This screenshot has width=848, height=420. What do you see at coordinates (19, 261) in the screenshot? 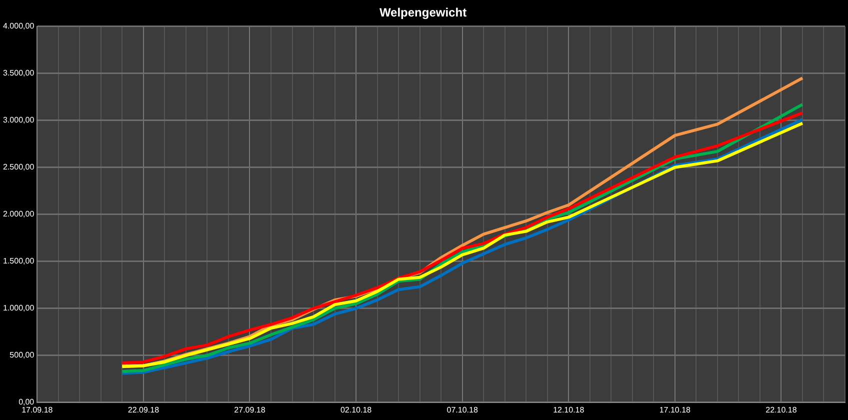
I see `y-tick-label: 1.500,00` at bounding box center [19, 261].